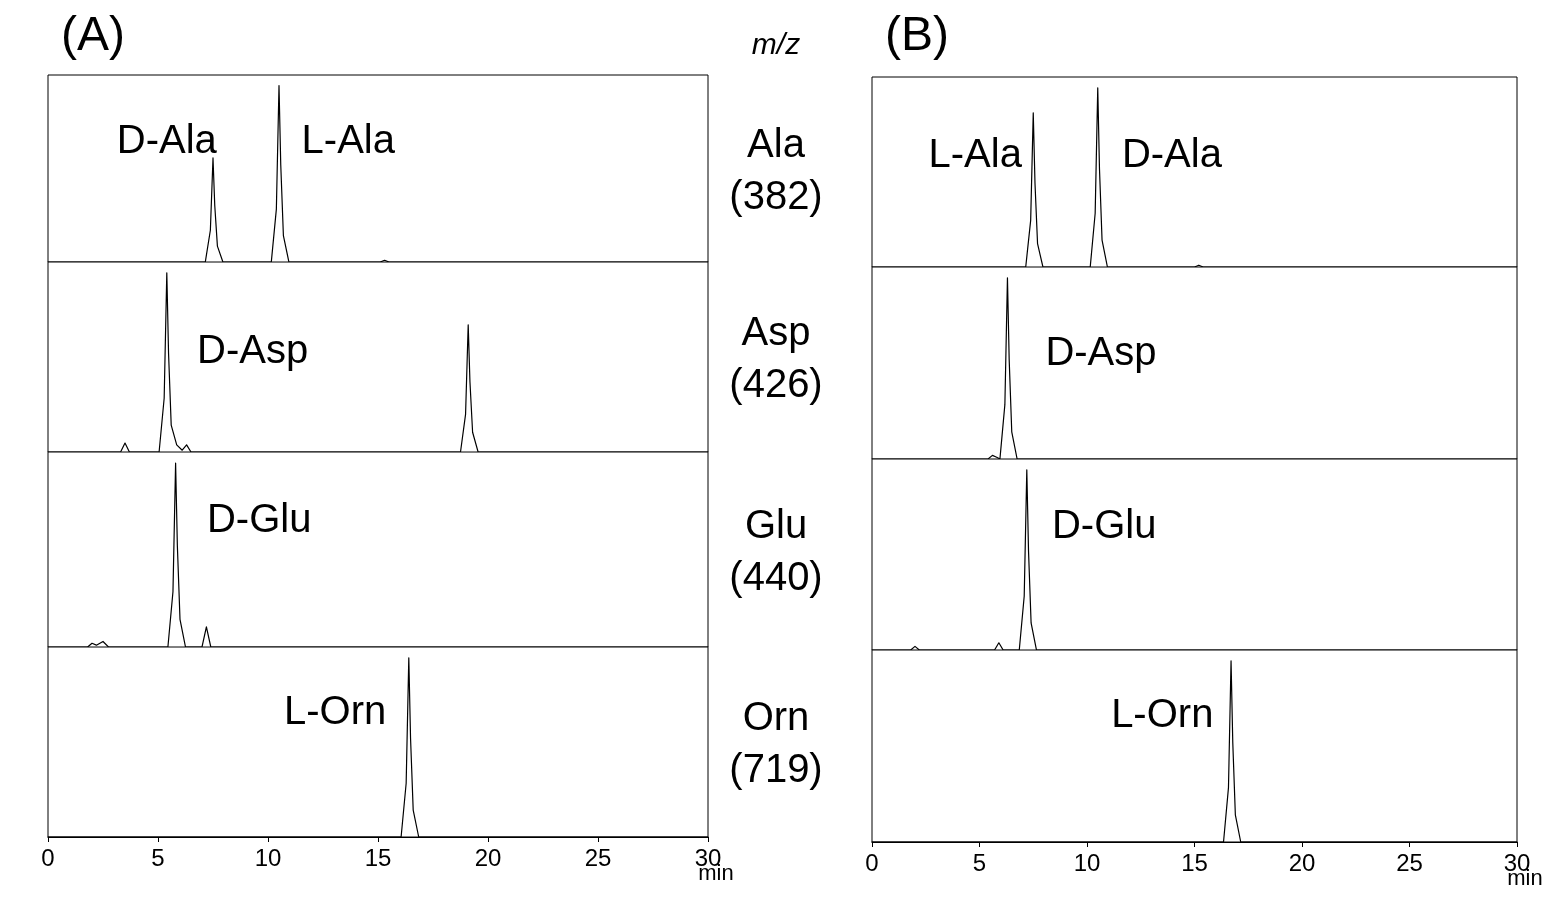 The image size is (1561, 910). What do you see at coordinates (776, 168) in the screenshot?
I see `text: Ala (382)` at bounding box center [776, 168].